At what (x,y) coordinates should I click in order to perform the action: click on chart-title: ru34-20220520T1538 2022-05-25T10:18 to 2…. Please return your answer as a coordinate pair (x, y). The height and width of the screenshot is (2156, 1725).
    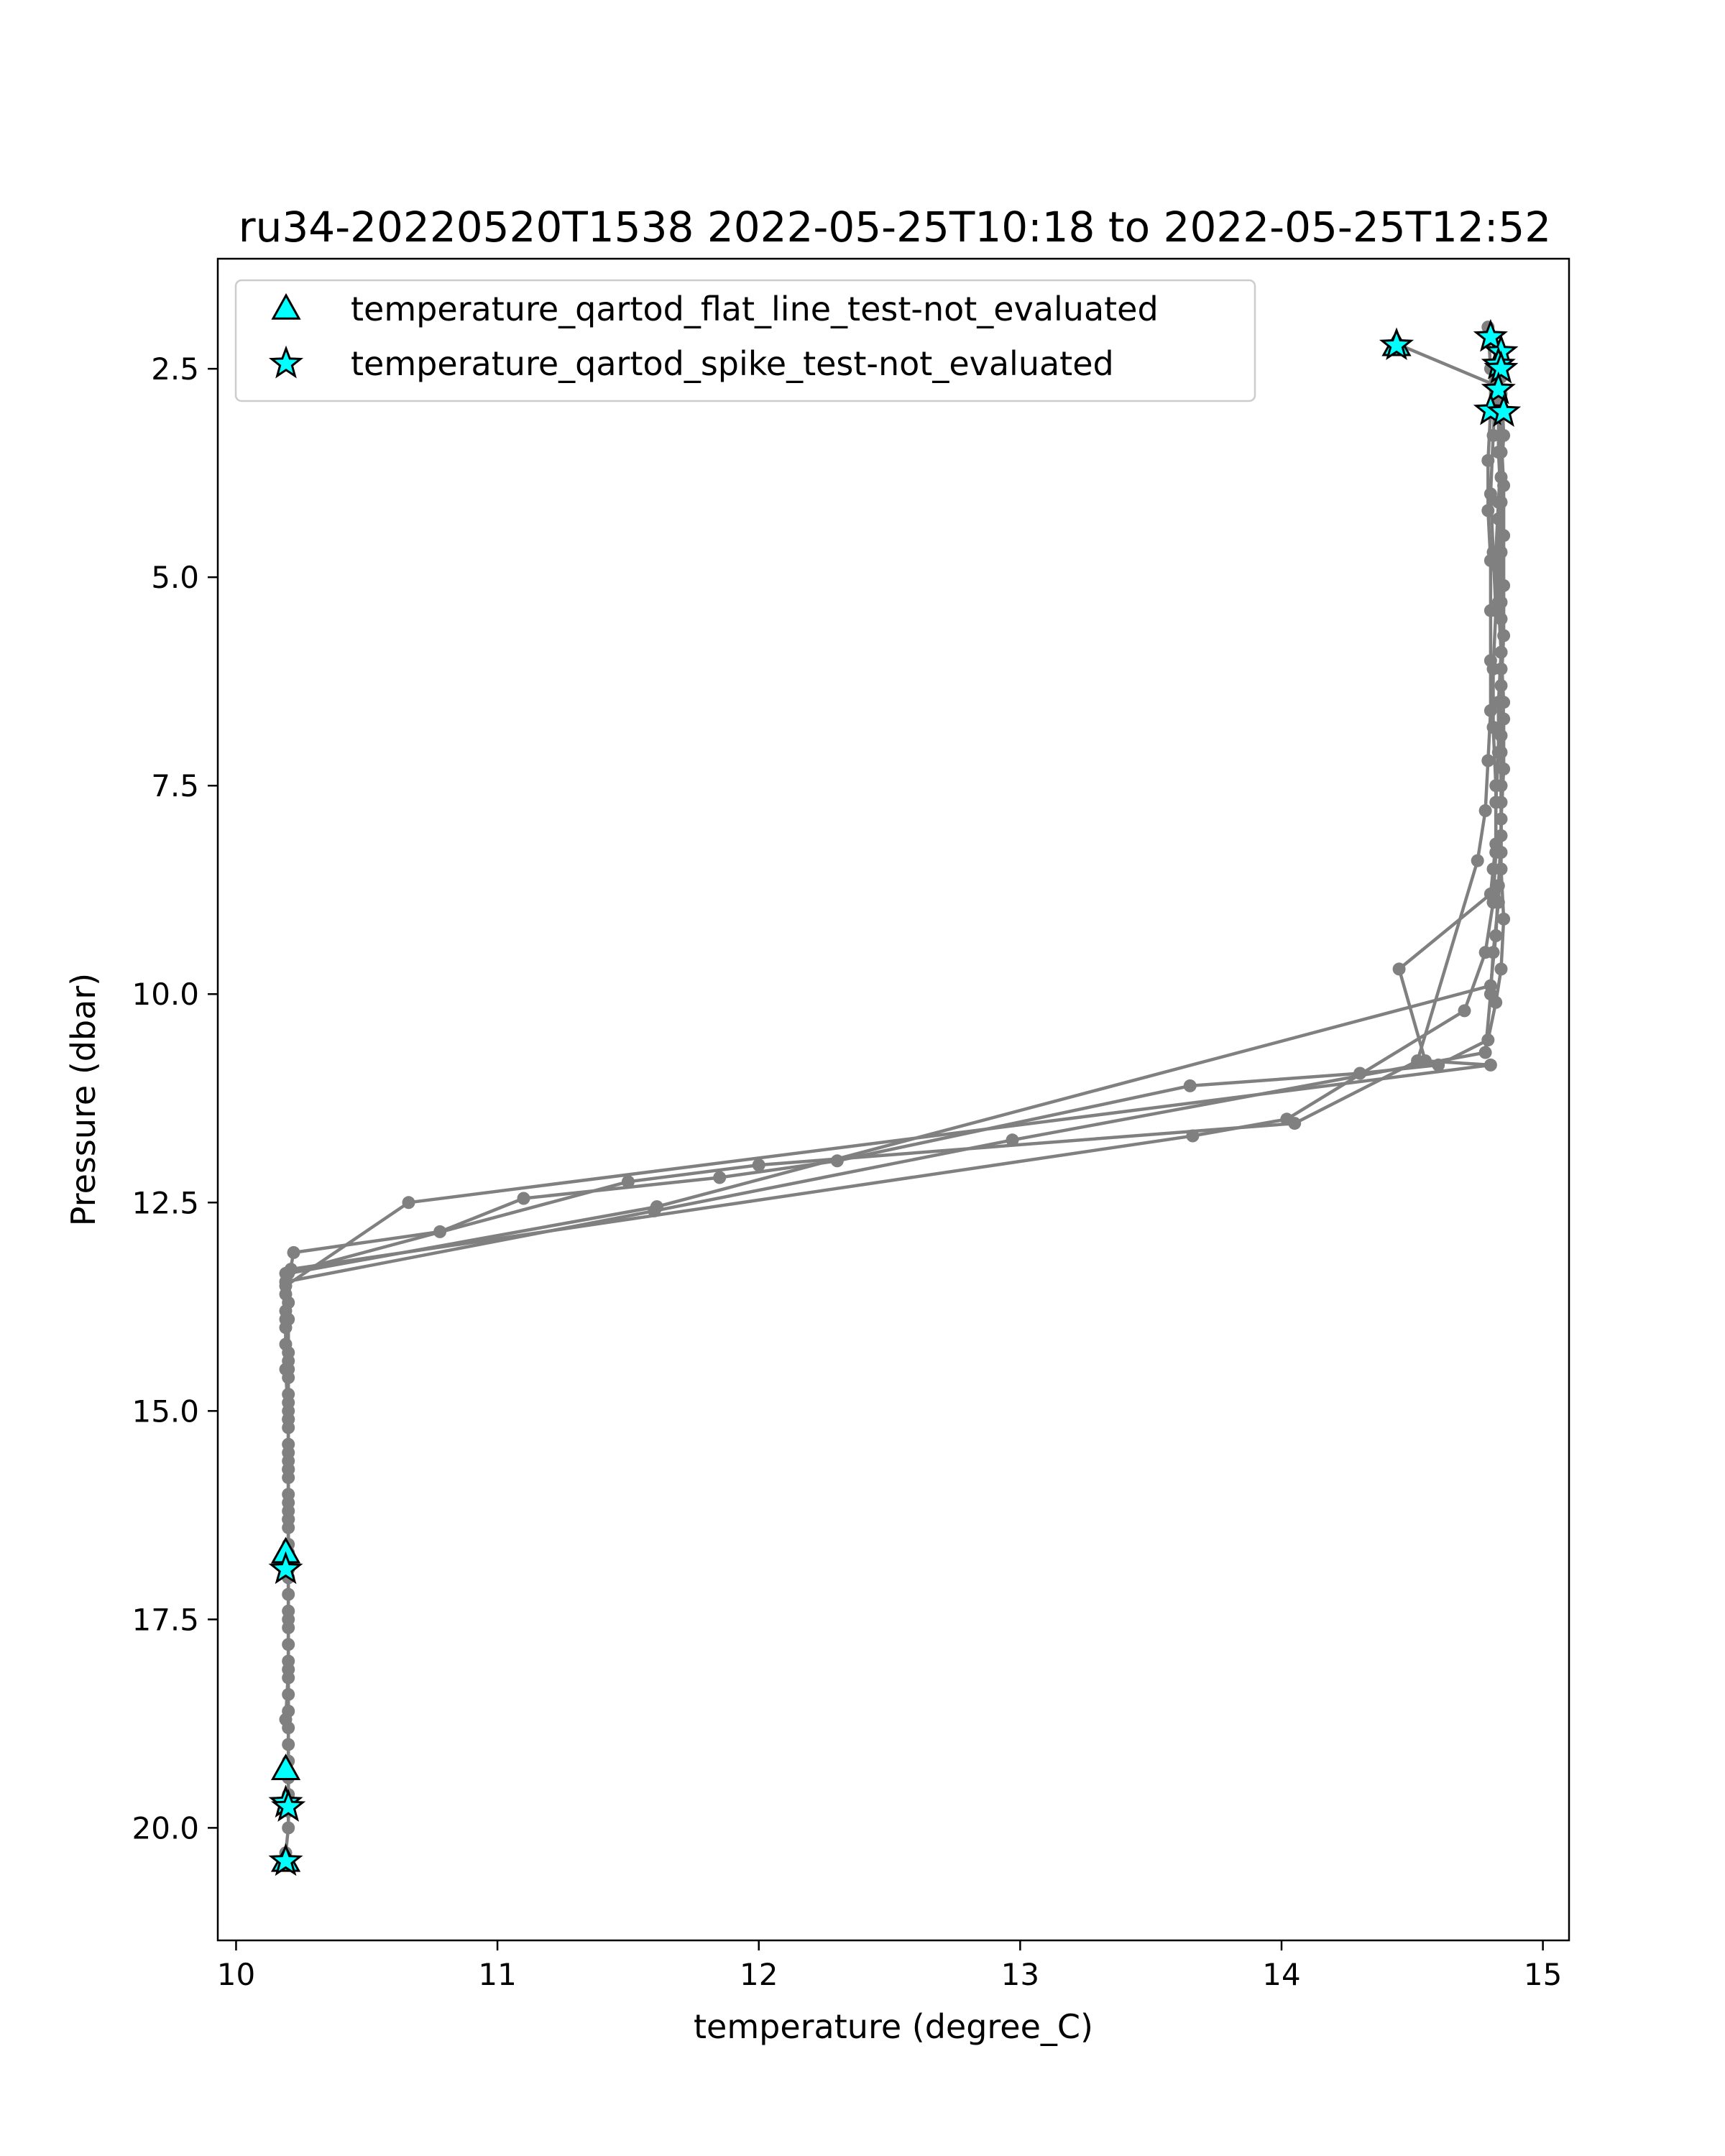
    Looking at the image, I should click on (895, 228).